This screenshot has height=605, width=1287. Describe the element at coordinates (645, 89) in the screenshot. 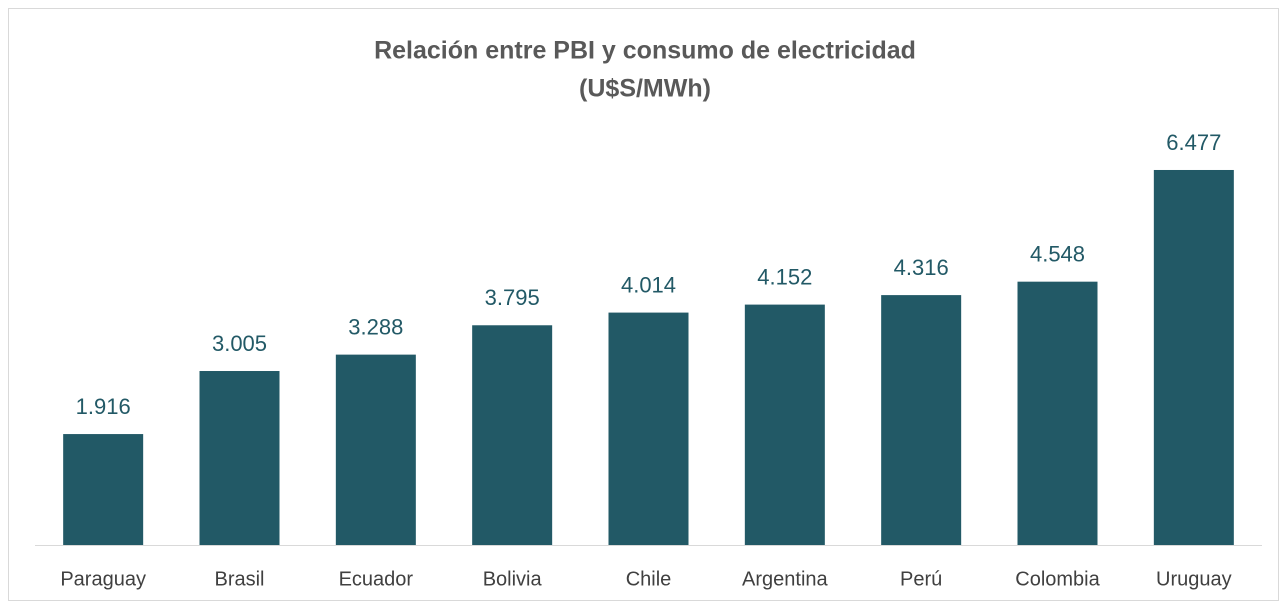

I see `chart-subtitle: (U$S/MWh)` at that location.